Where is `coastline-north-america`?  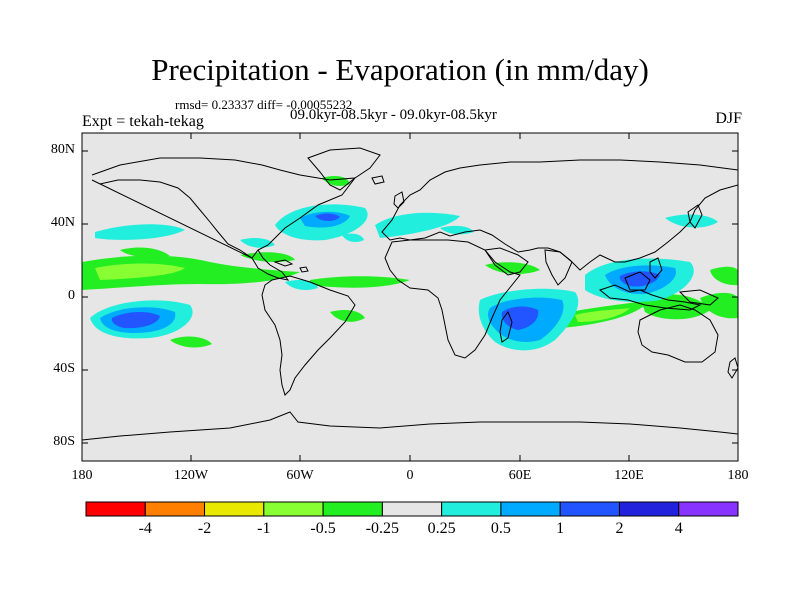 coastline-north-america is located at coordinates (224, 219).